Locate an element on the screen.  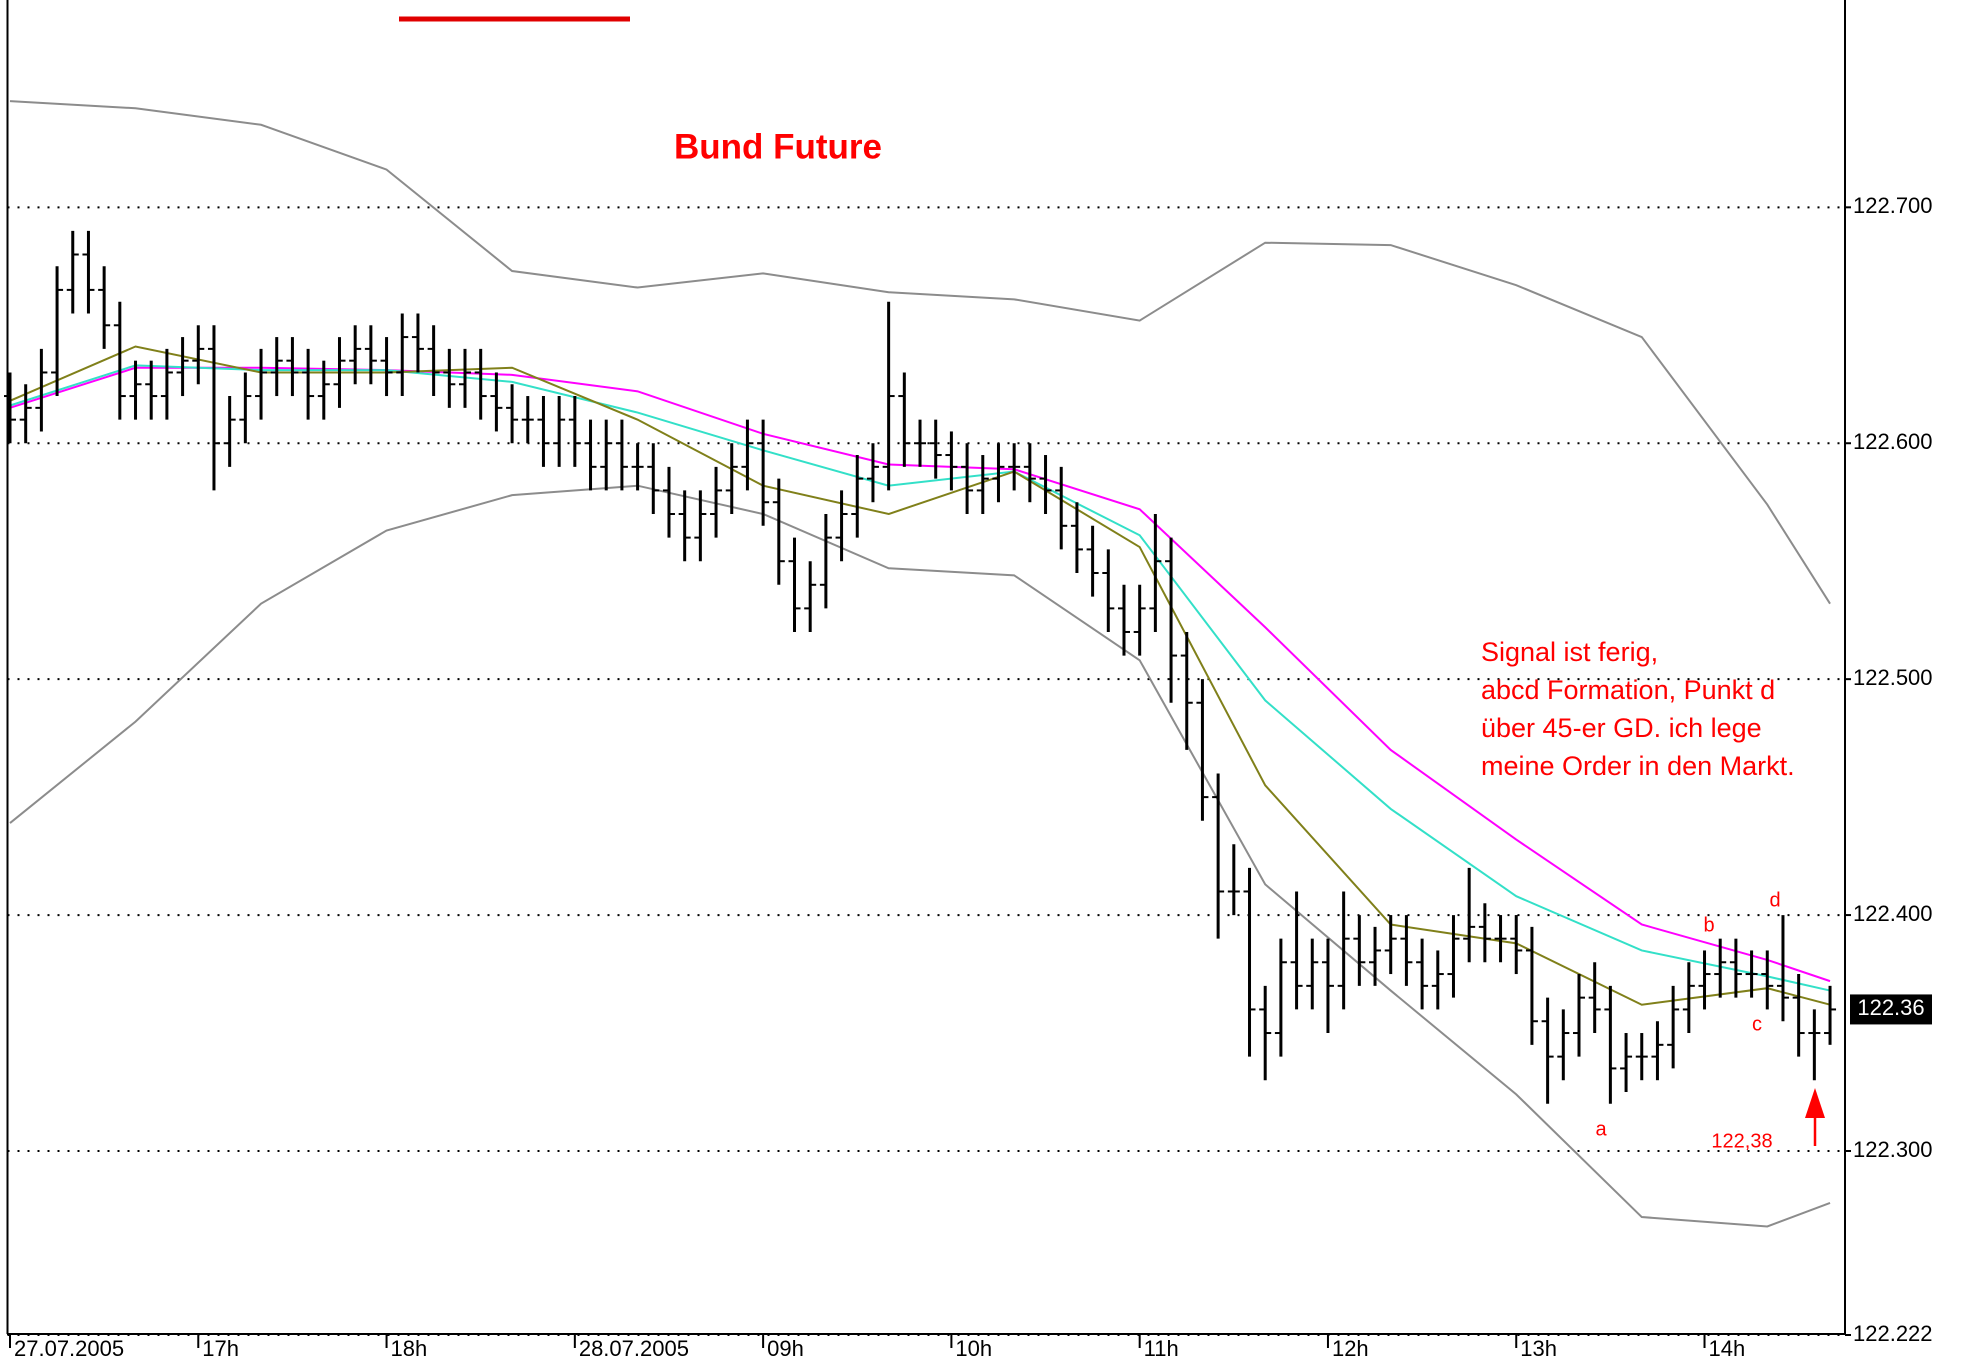
x-tick-label: 28.07.2005 is located at coordinates (634, 1348).